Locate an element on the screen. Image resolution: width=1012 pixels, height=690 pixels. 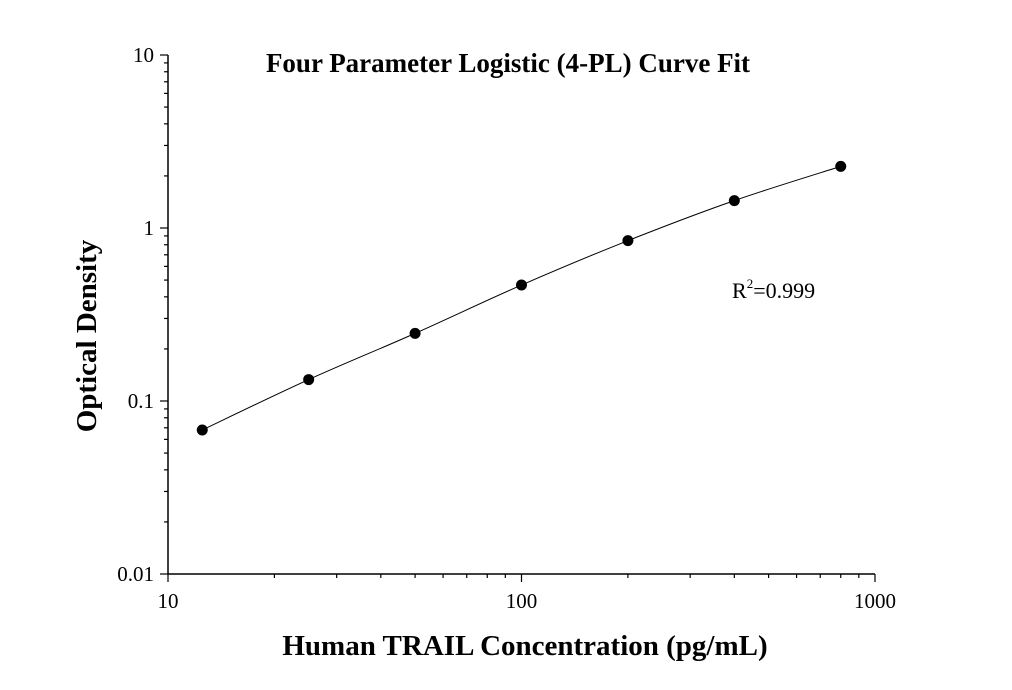
r-squared-superscript: 2 is located at coordinates (750, 283).